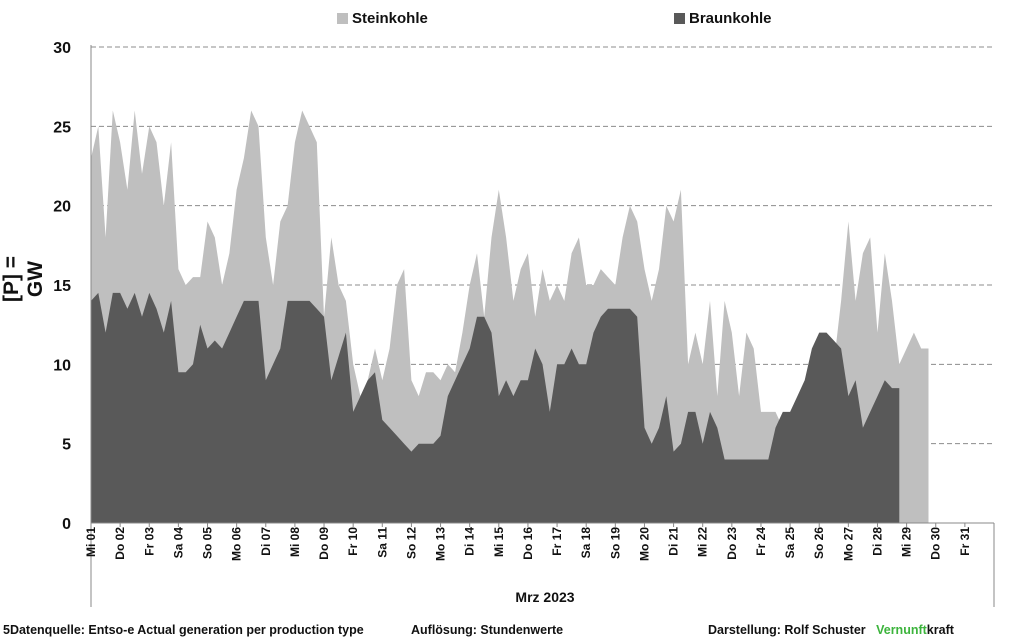  I want to click on x-tick-label-2: Do 02, so click(120, 543).